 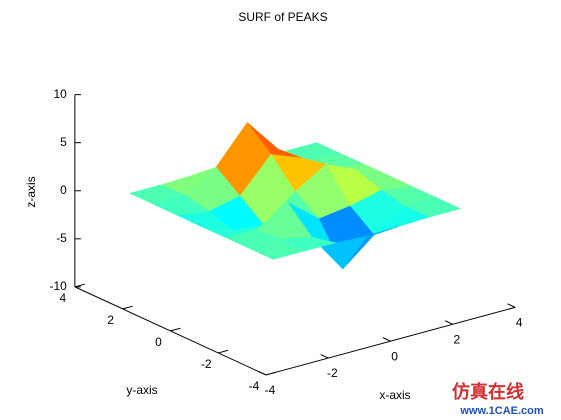 I want to click on x-axis-label: x-axis, so click(x=394, y=395).